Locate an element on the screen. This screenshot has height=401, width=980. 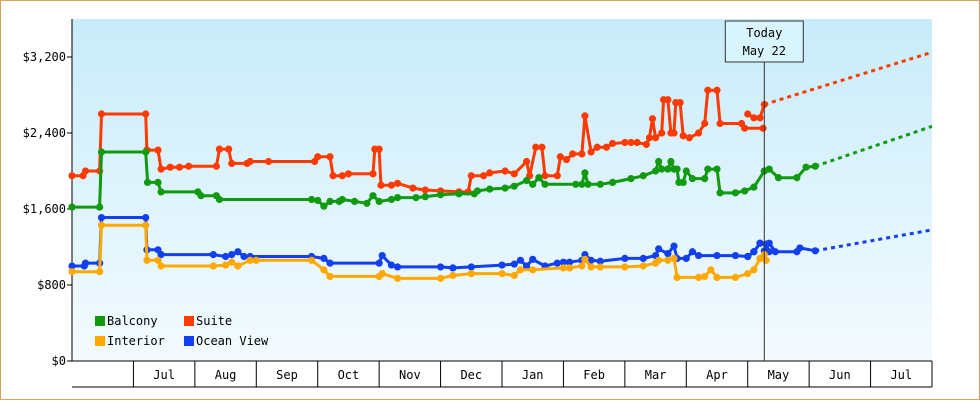
y-tick-label: $800 is located at coordinates (51, 285).